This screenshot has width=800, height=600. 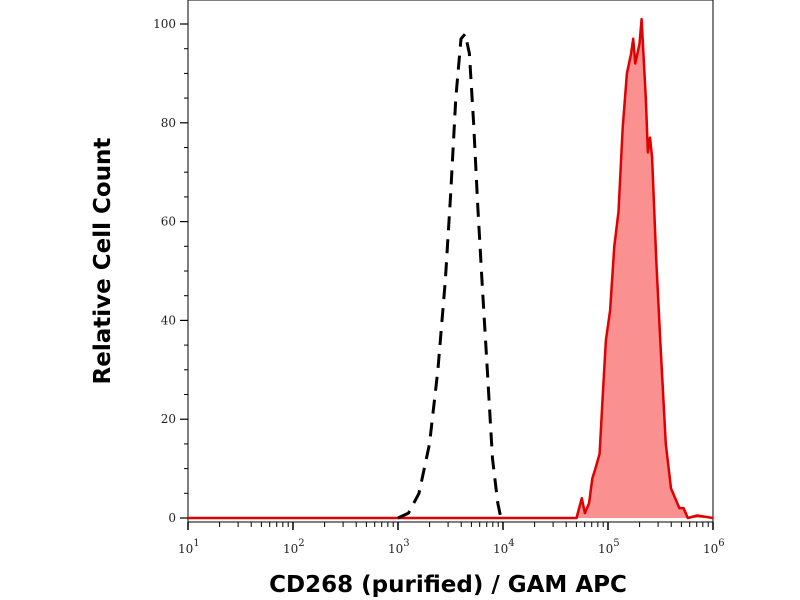 I want to click on x-tick-label: 10⁶, so click(x=714, y=547).